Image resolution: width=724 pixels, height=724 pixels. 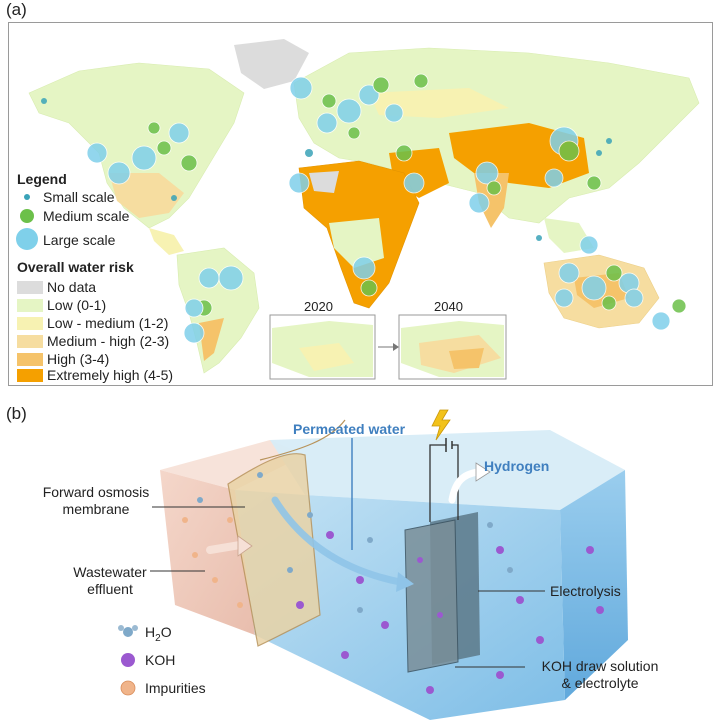 What do you see at coordinates (78, 359) in the screenshot?
I see `risk-label-high: High (3-4)` at bounding box center [78, 359].